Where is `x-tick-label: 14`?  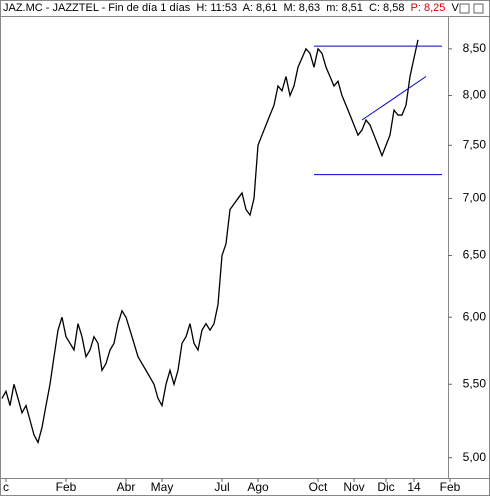 x-tick-label: 14 is located at coordinates (414, 487).